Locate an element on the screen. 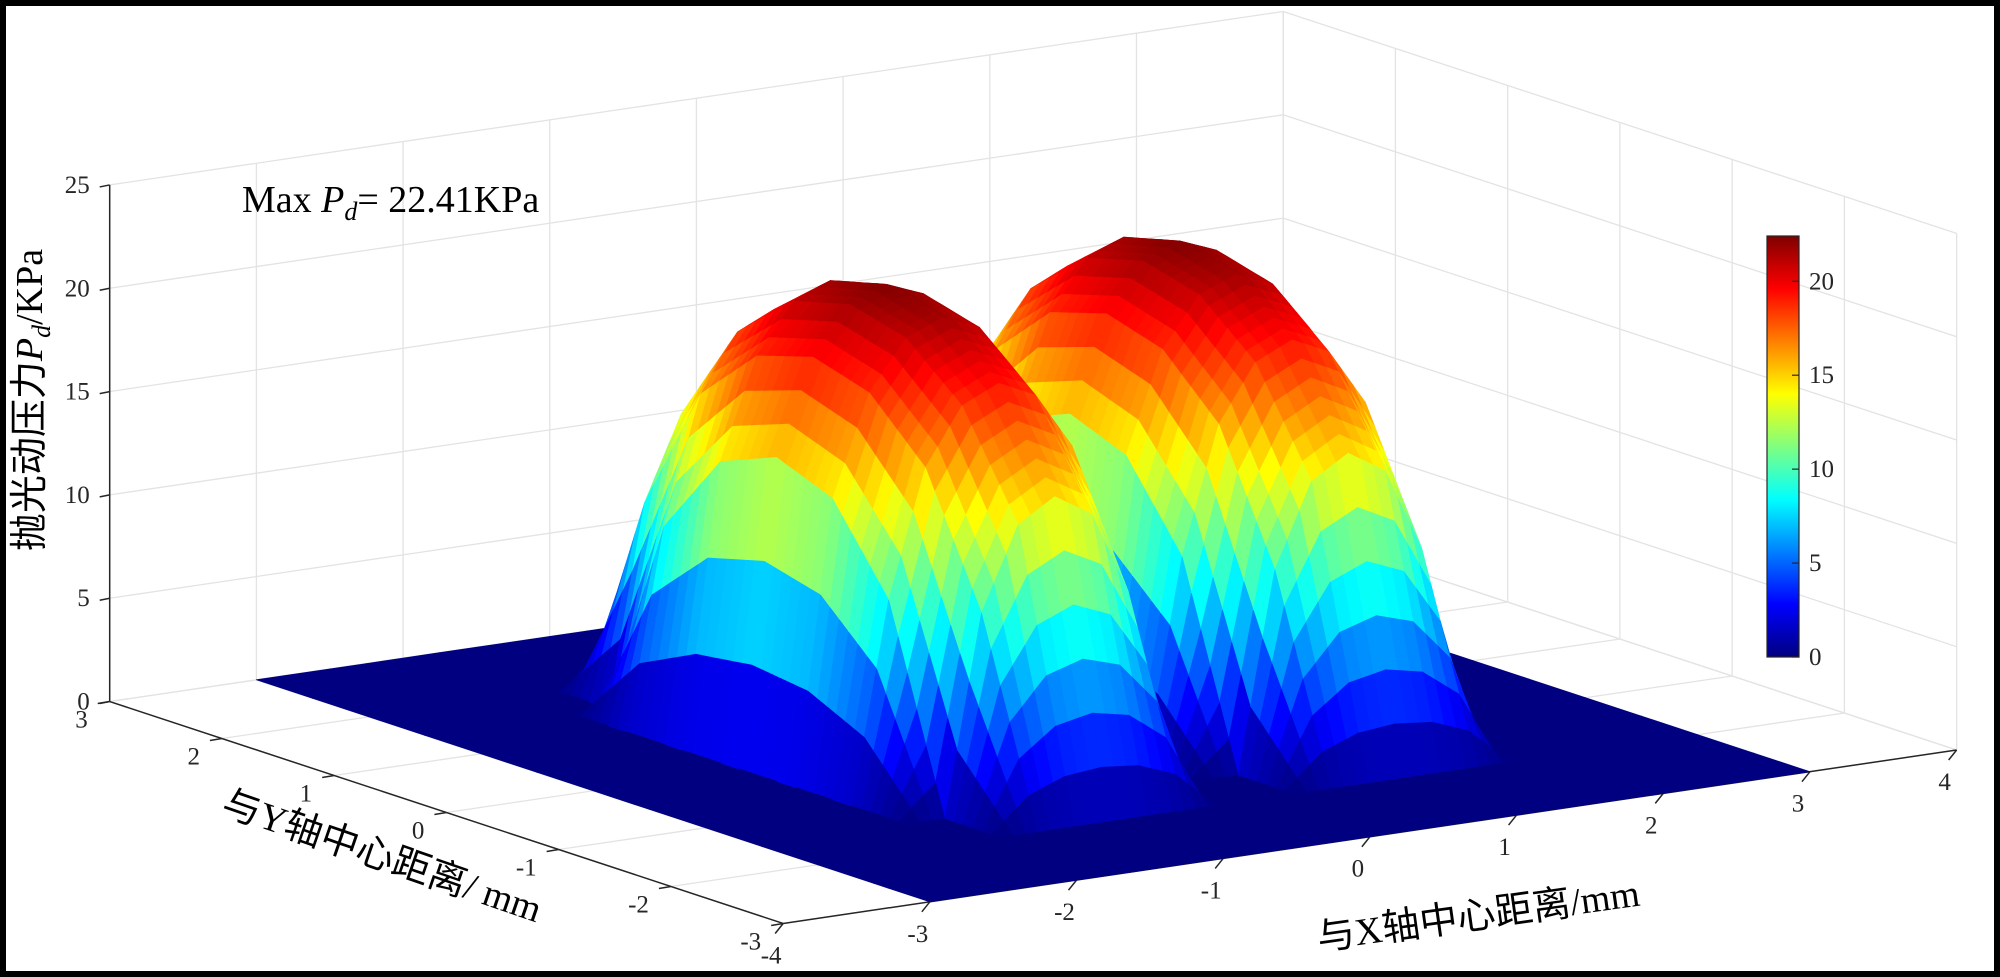  colorbar-tick-label: 10 is located at coordinates (1821, 469).